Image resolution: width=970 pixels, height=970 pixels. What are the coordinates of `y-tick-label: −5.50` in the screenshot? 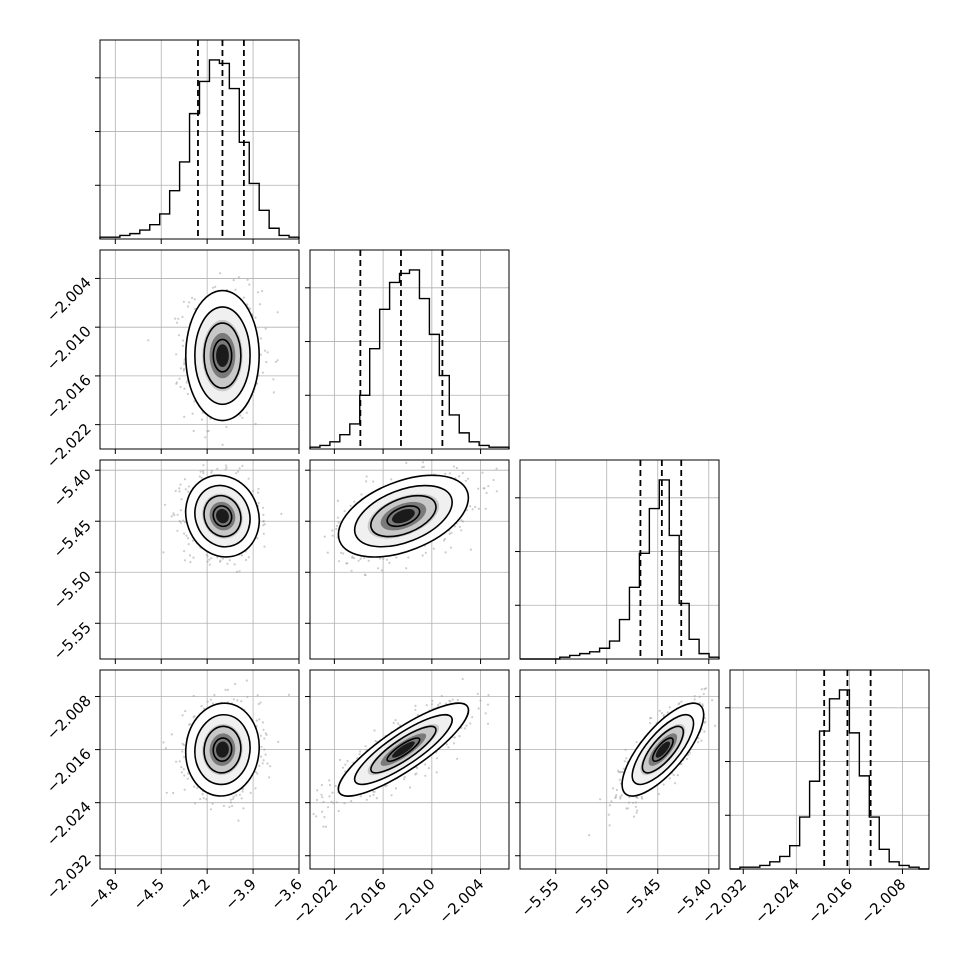 It's located at (72, 589).